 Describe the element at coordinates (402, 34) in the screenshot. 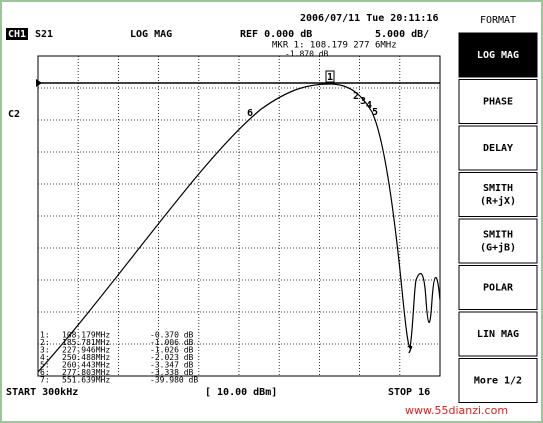

I see `scale: 5.000 dB/` at that location.